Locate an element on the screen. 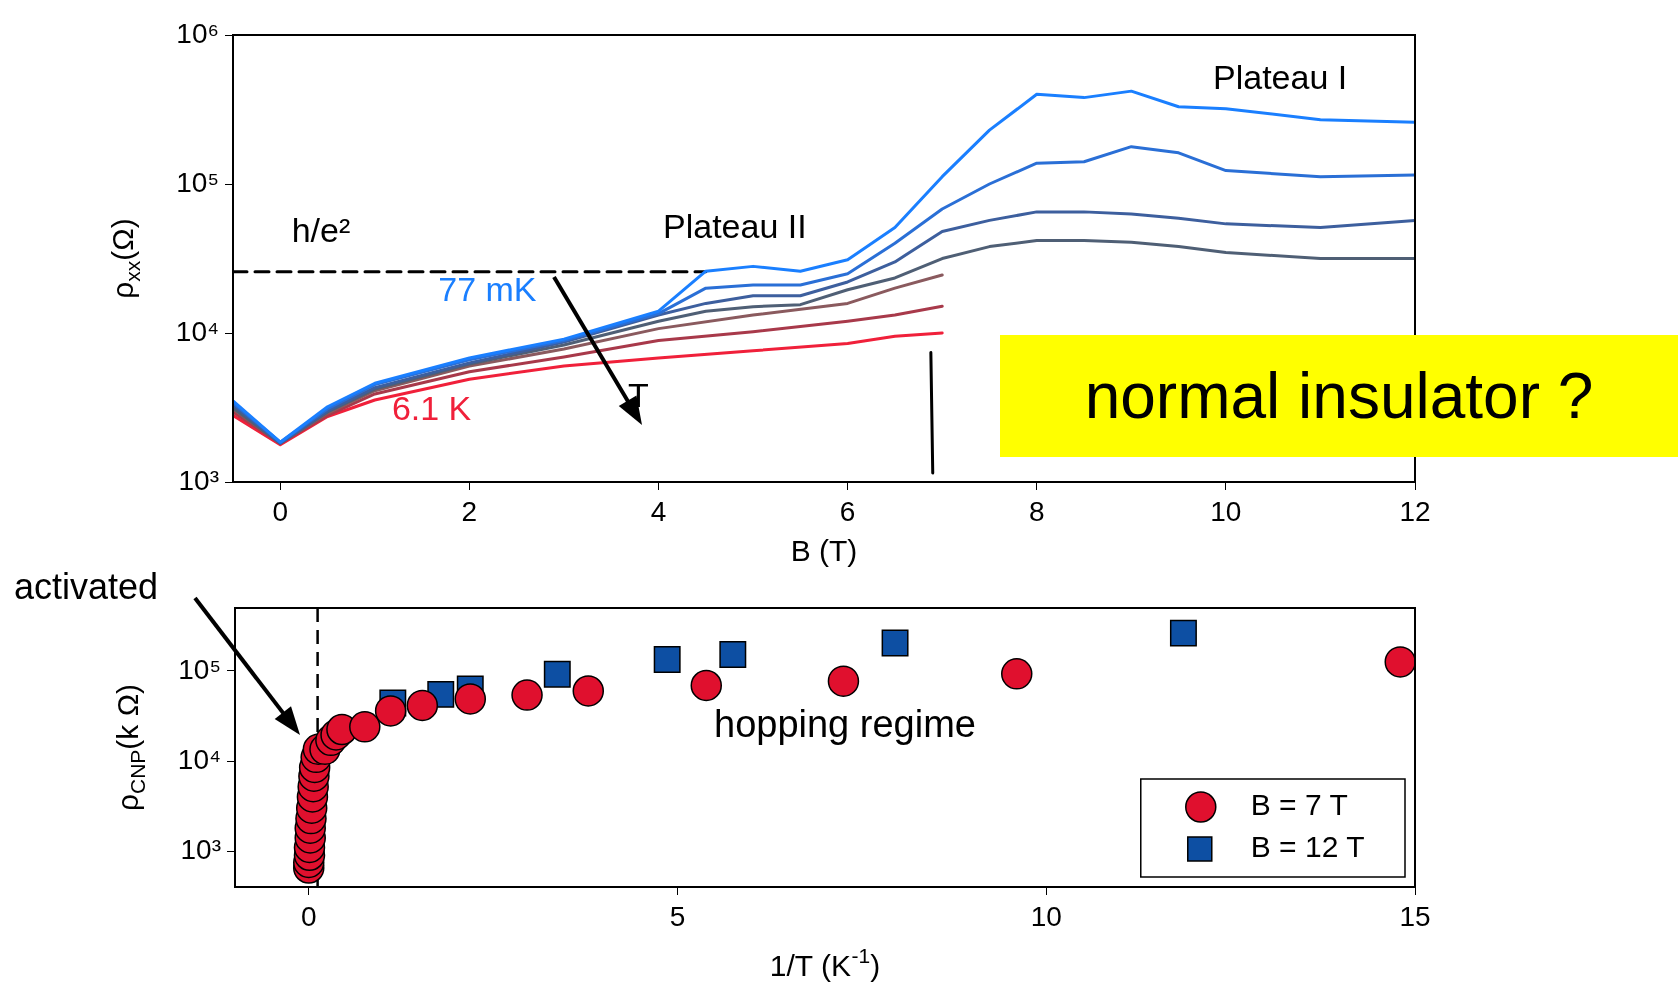 This screenshot has width=1678, height=994. series-label: 77 mK is located at coordinates (487, 288).